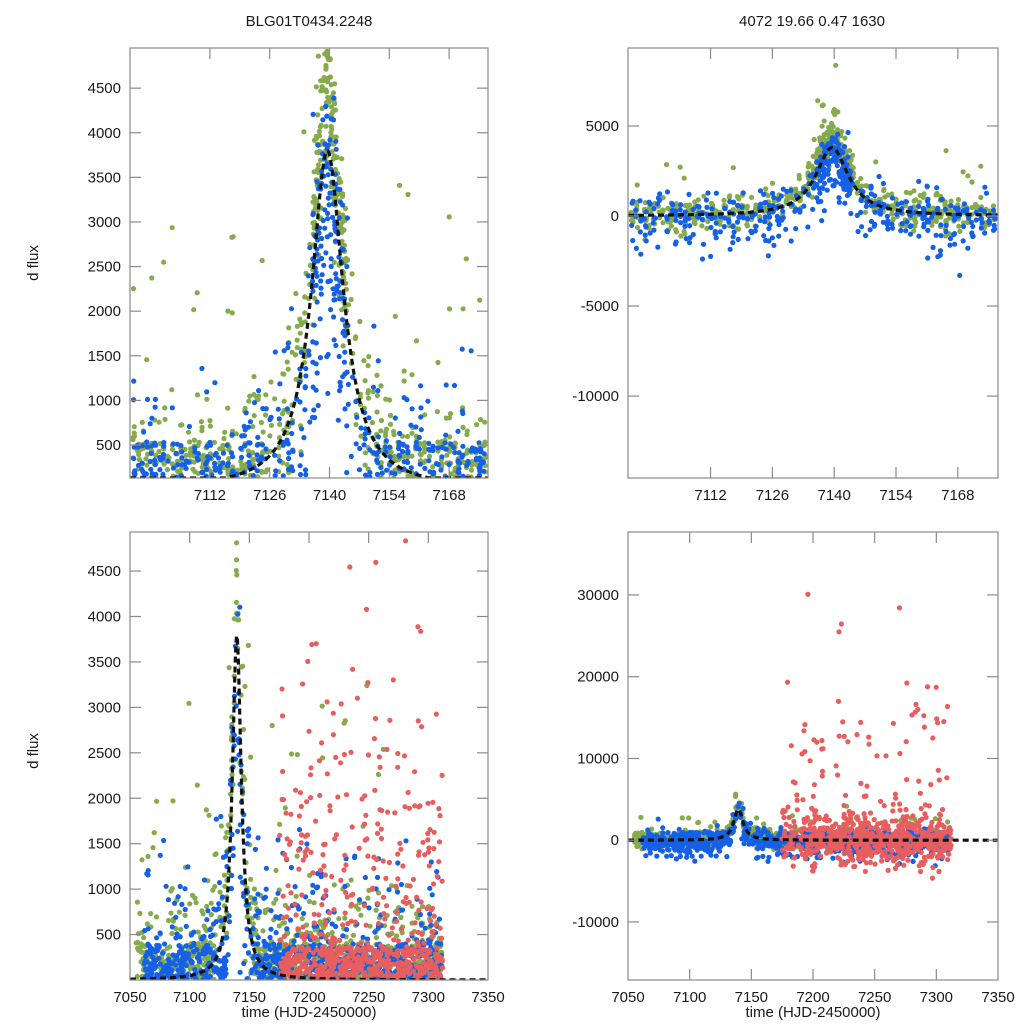  I want to click on x-tick-label: 7168, so click(957, 495).